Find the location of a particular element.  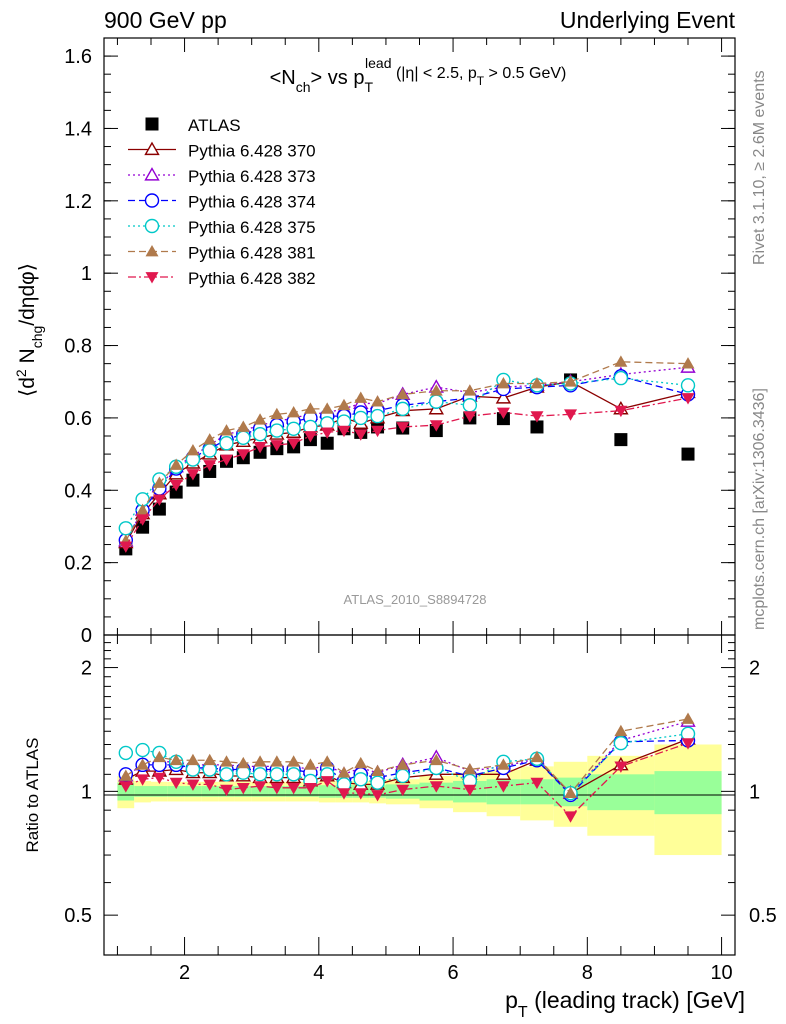

legend-entry: Pythia 6.428 381 is located at coordinates (222, 253).